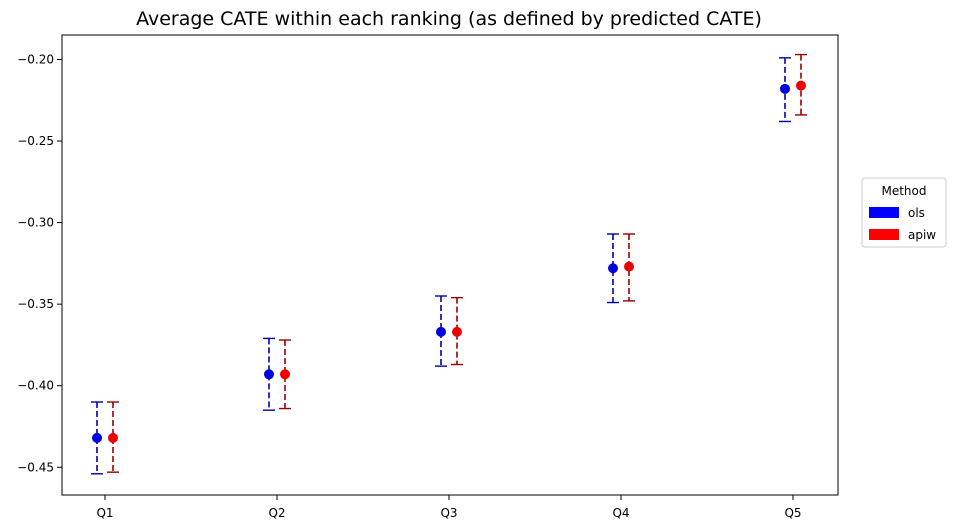 The image size is (956, 530). What do you see at coordinates (104, 513) in the screenshot?
I see `x-tick-label: Q1` at bounding box center [104, 513].